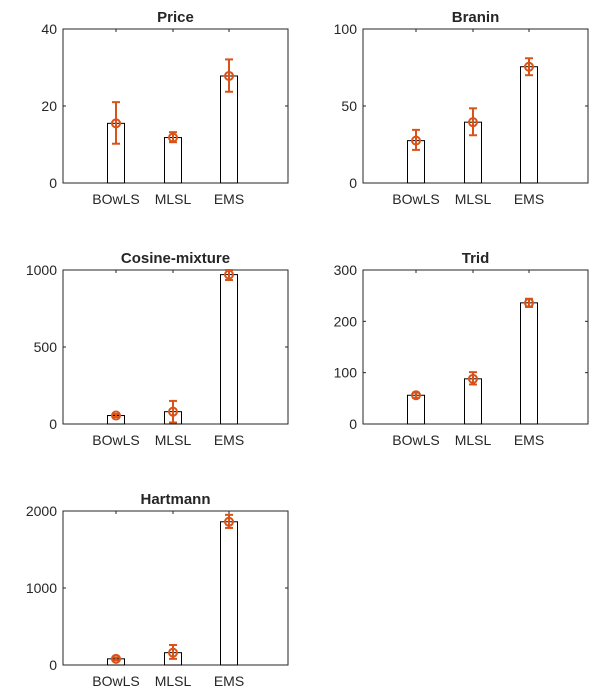 Image resolution: width=592 pixels, height=697 pixels. What do you see at coordinates (175, 258) in the screenshot?
I see `subplot-title: Cosine-mixture` at bounding box center [175, 258].